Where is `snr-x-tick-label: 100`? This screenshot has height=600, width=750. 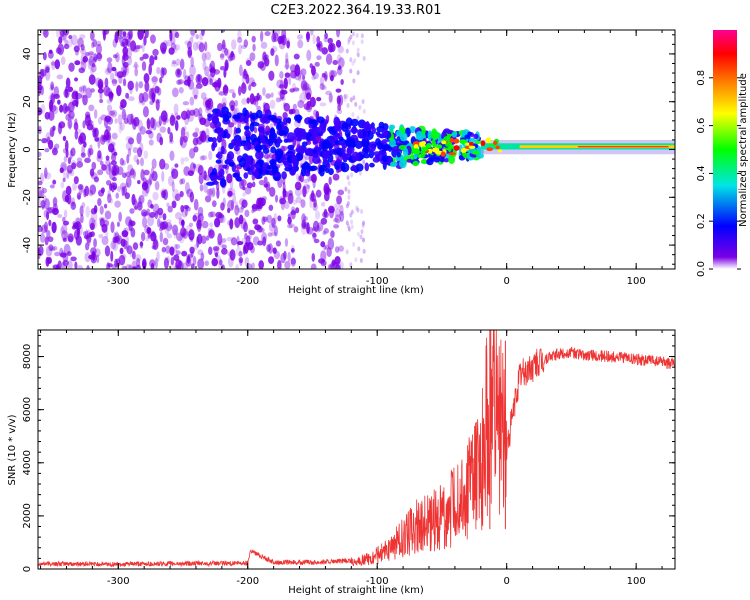 snr-x-tick-label: 100 is located at coordinates (636, 581).